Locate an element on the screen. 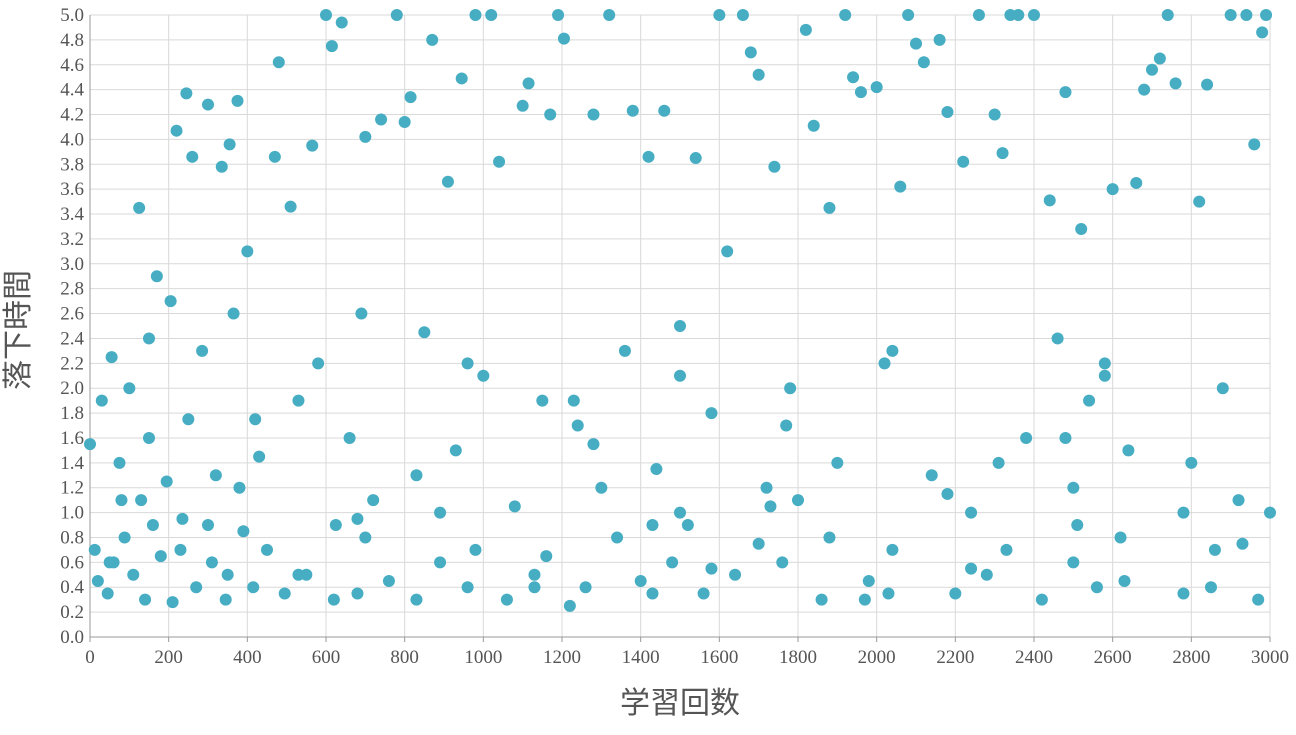 The image size is (1296, 735). y-tick-label: 3.8 is located at coordinates (72, 164).